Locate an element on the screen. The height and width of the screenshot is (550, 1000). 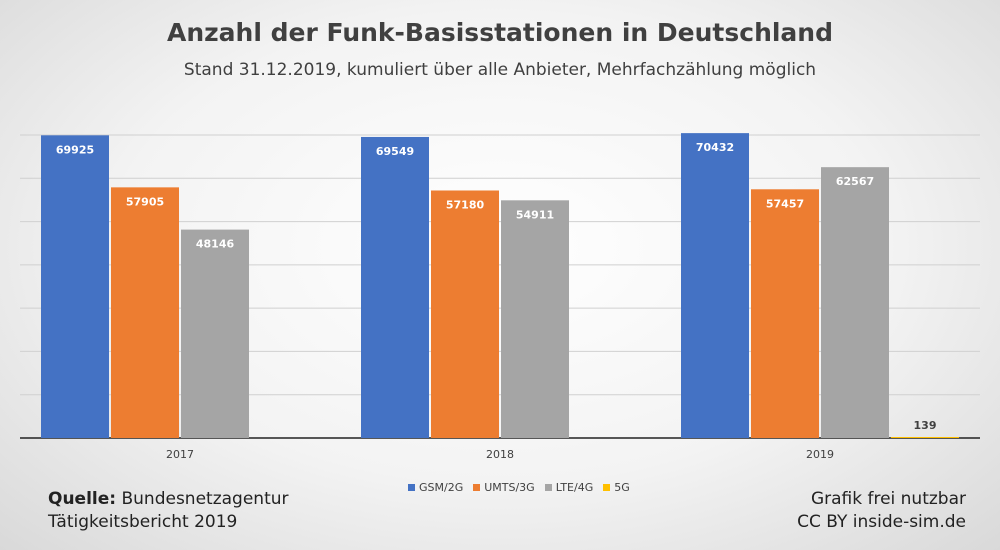
license-line-1: Grafik frei nutzbar is located at coordinates (888, 499).